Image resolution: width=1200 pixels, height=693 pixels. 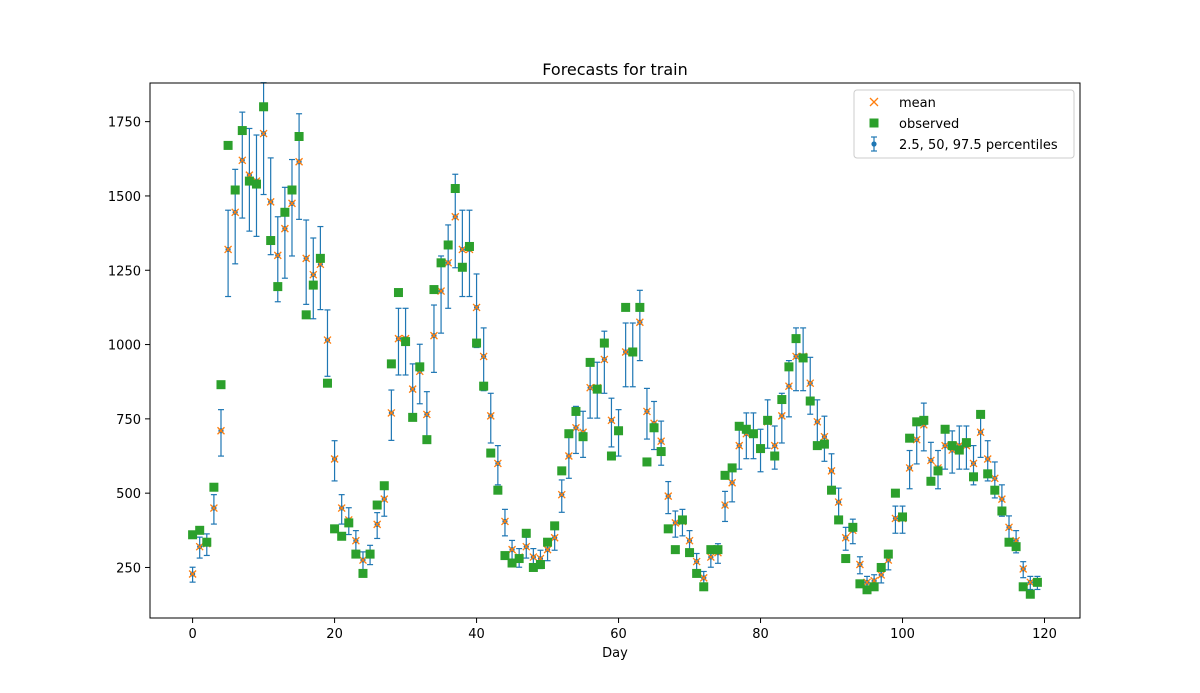 What do you see at coordinates (618, 634) in the screenshot?
I see `x-tick-label: 60` at bounding box center [618, 634].